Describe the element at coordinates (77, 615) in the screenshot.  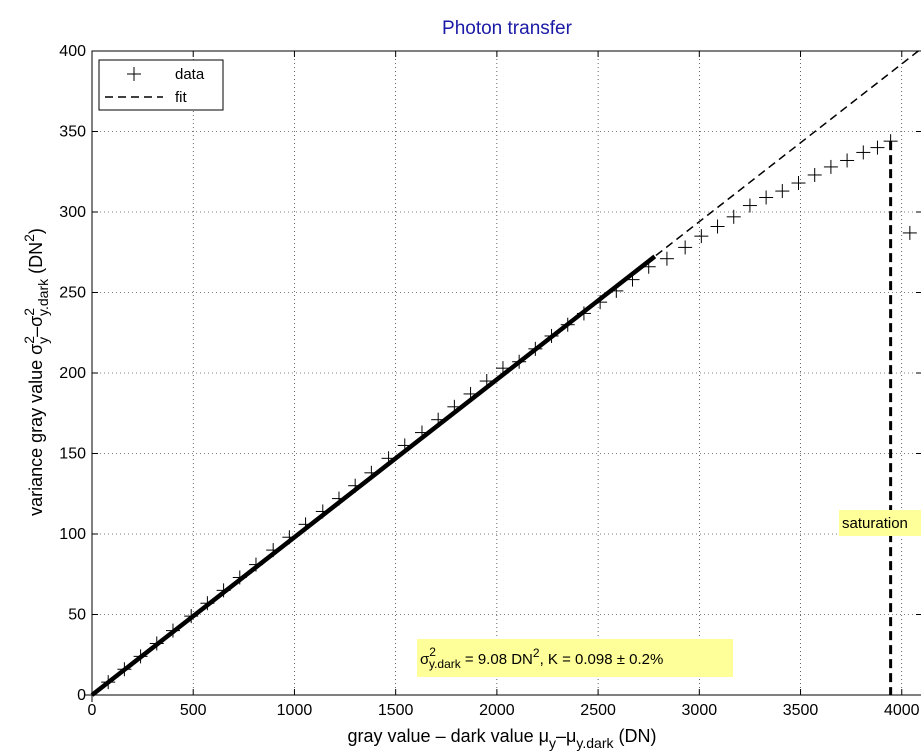
I see `y-tick-label: 50` at that location.